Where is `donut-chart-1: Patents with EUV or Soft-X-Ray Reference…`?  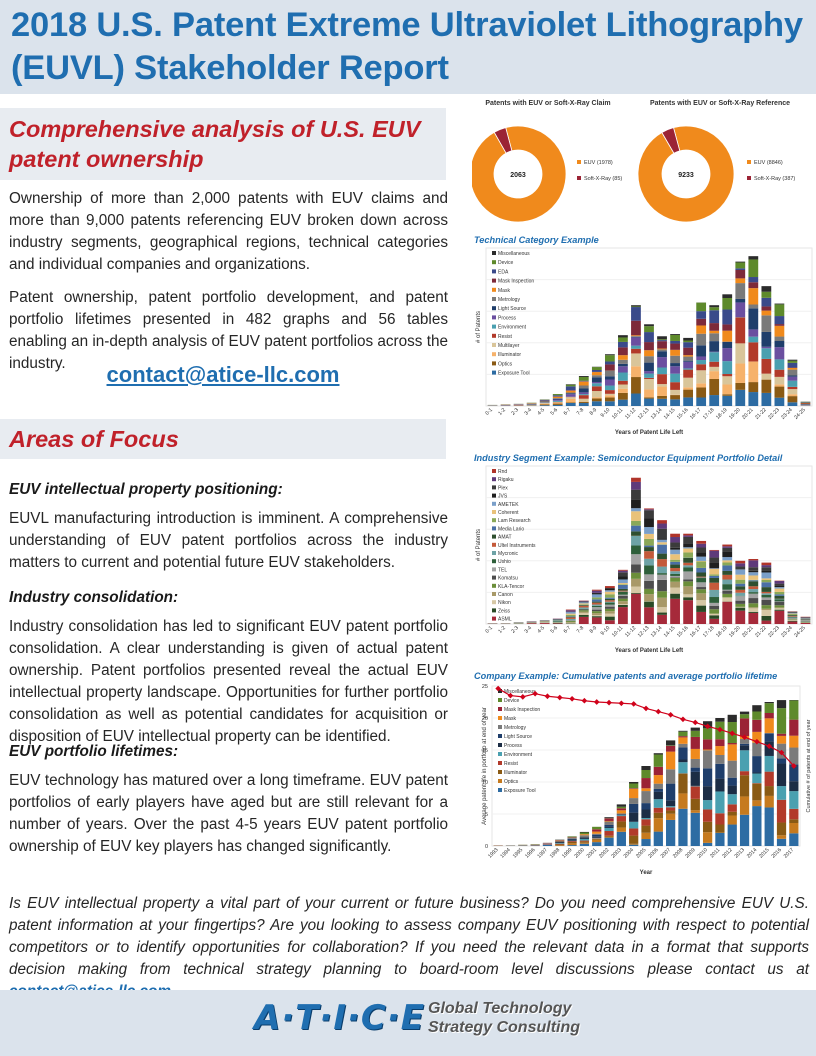 donut-chart-1: Patents with EUV or Soft-X-Ray Reference… is located at coordinates (716, 161).